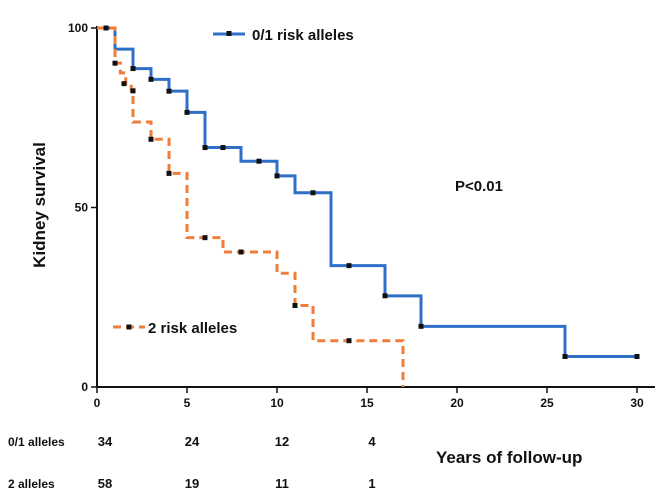  I want to click on legend-item-0-1: 0/1 risk alleles, so click(283, 35).